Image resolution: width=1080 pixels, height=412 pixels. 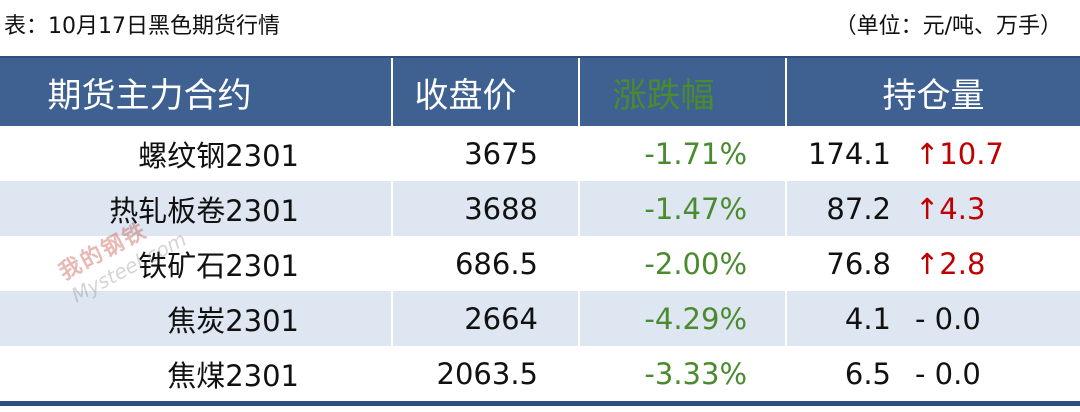 I want to click on header-cell: 持仓量, so click(x=933, y=95).